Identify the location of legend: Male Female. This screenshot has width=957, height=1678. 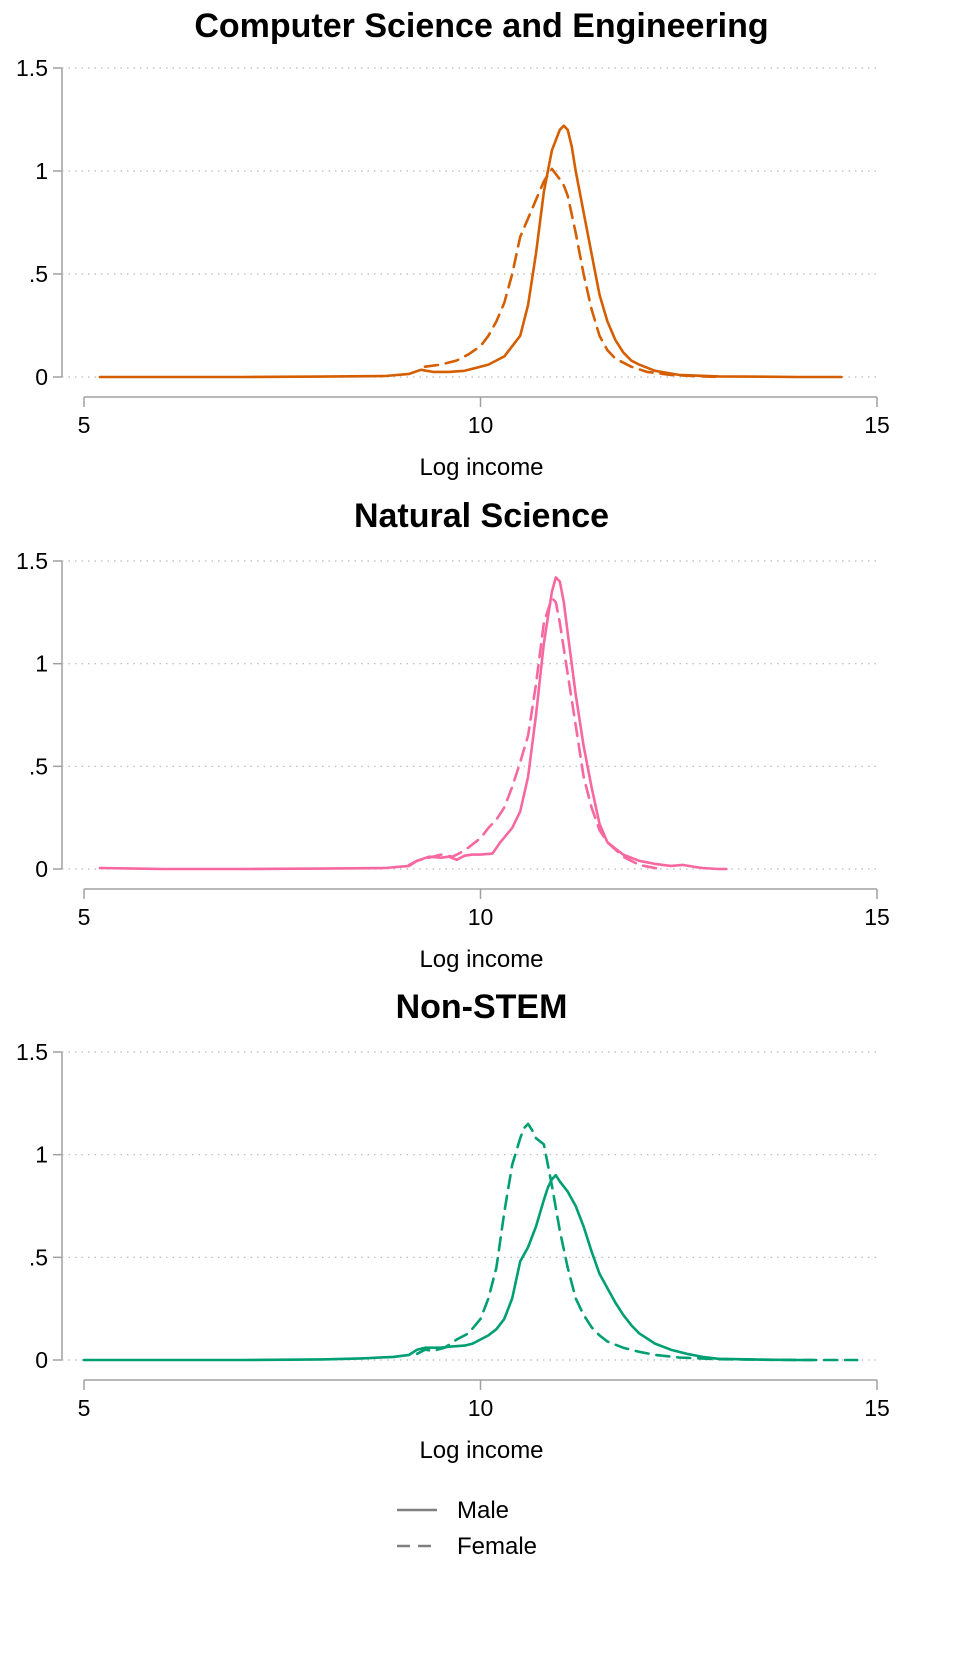
(467, 1528).